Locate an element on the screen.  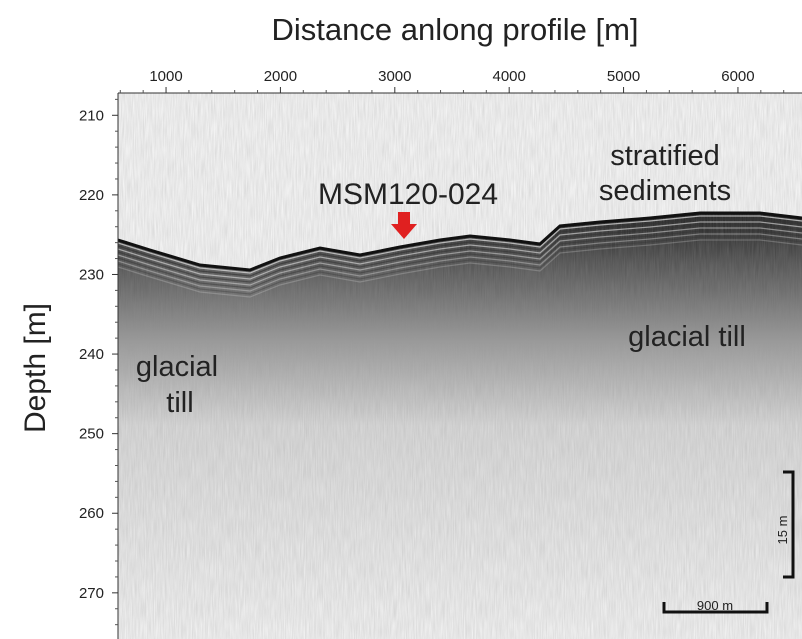
chart-title: Distance anlong profile [m] is located at coordinates (454, 29).